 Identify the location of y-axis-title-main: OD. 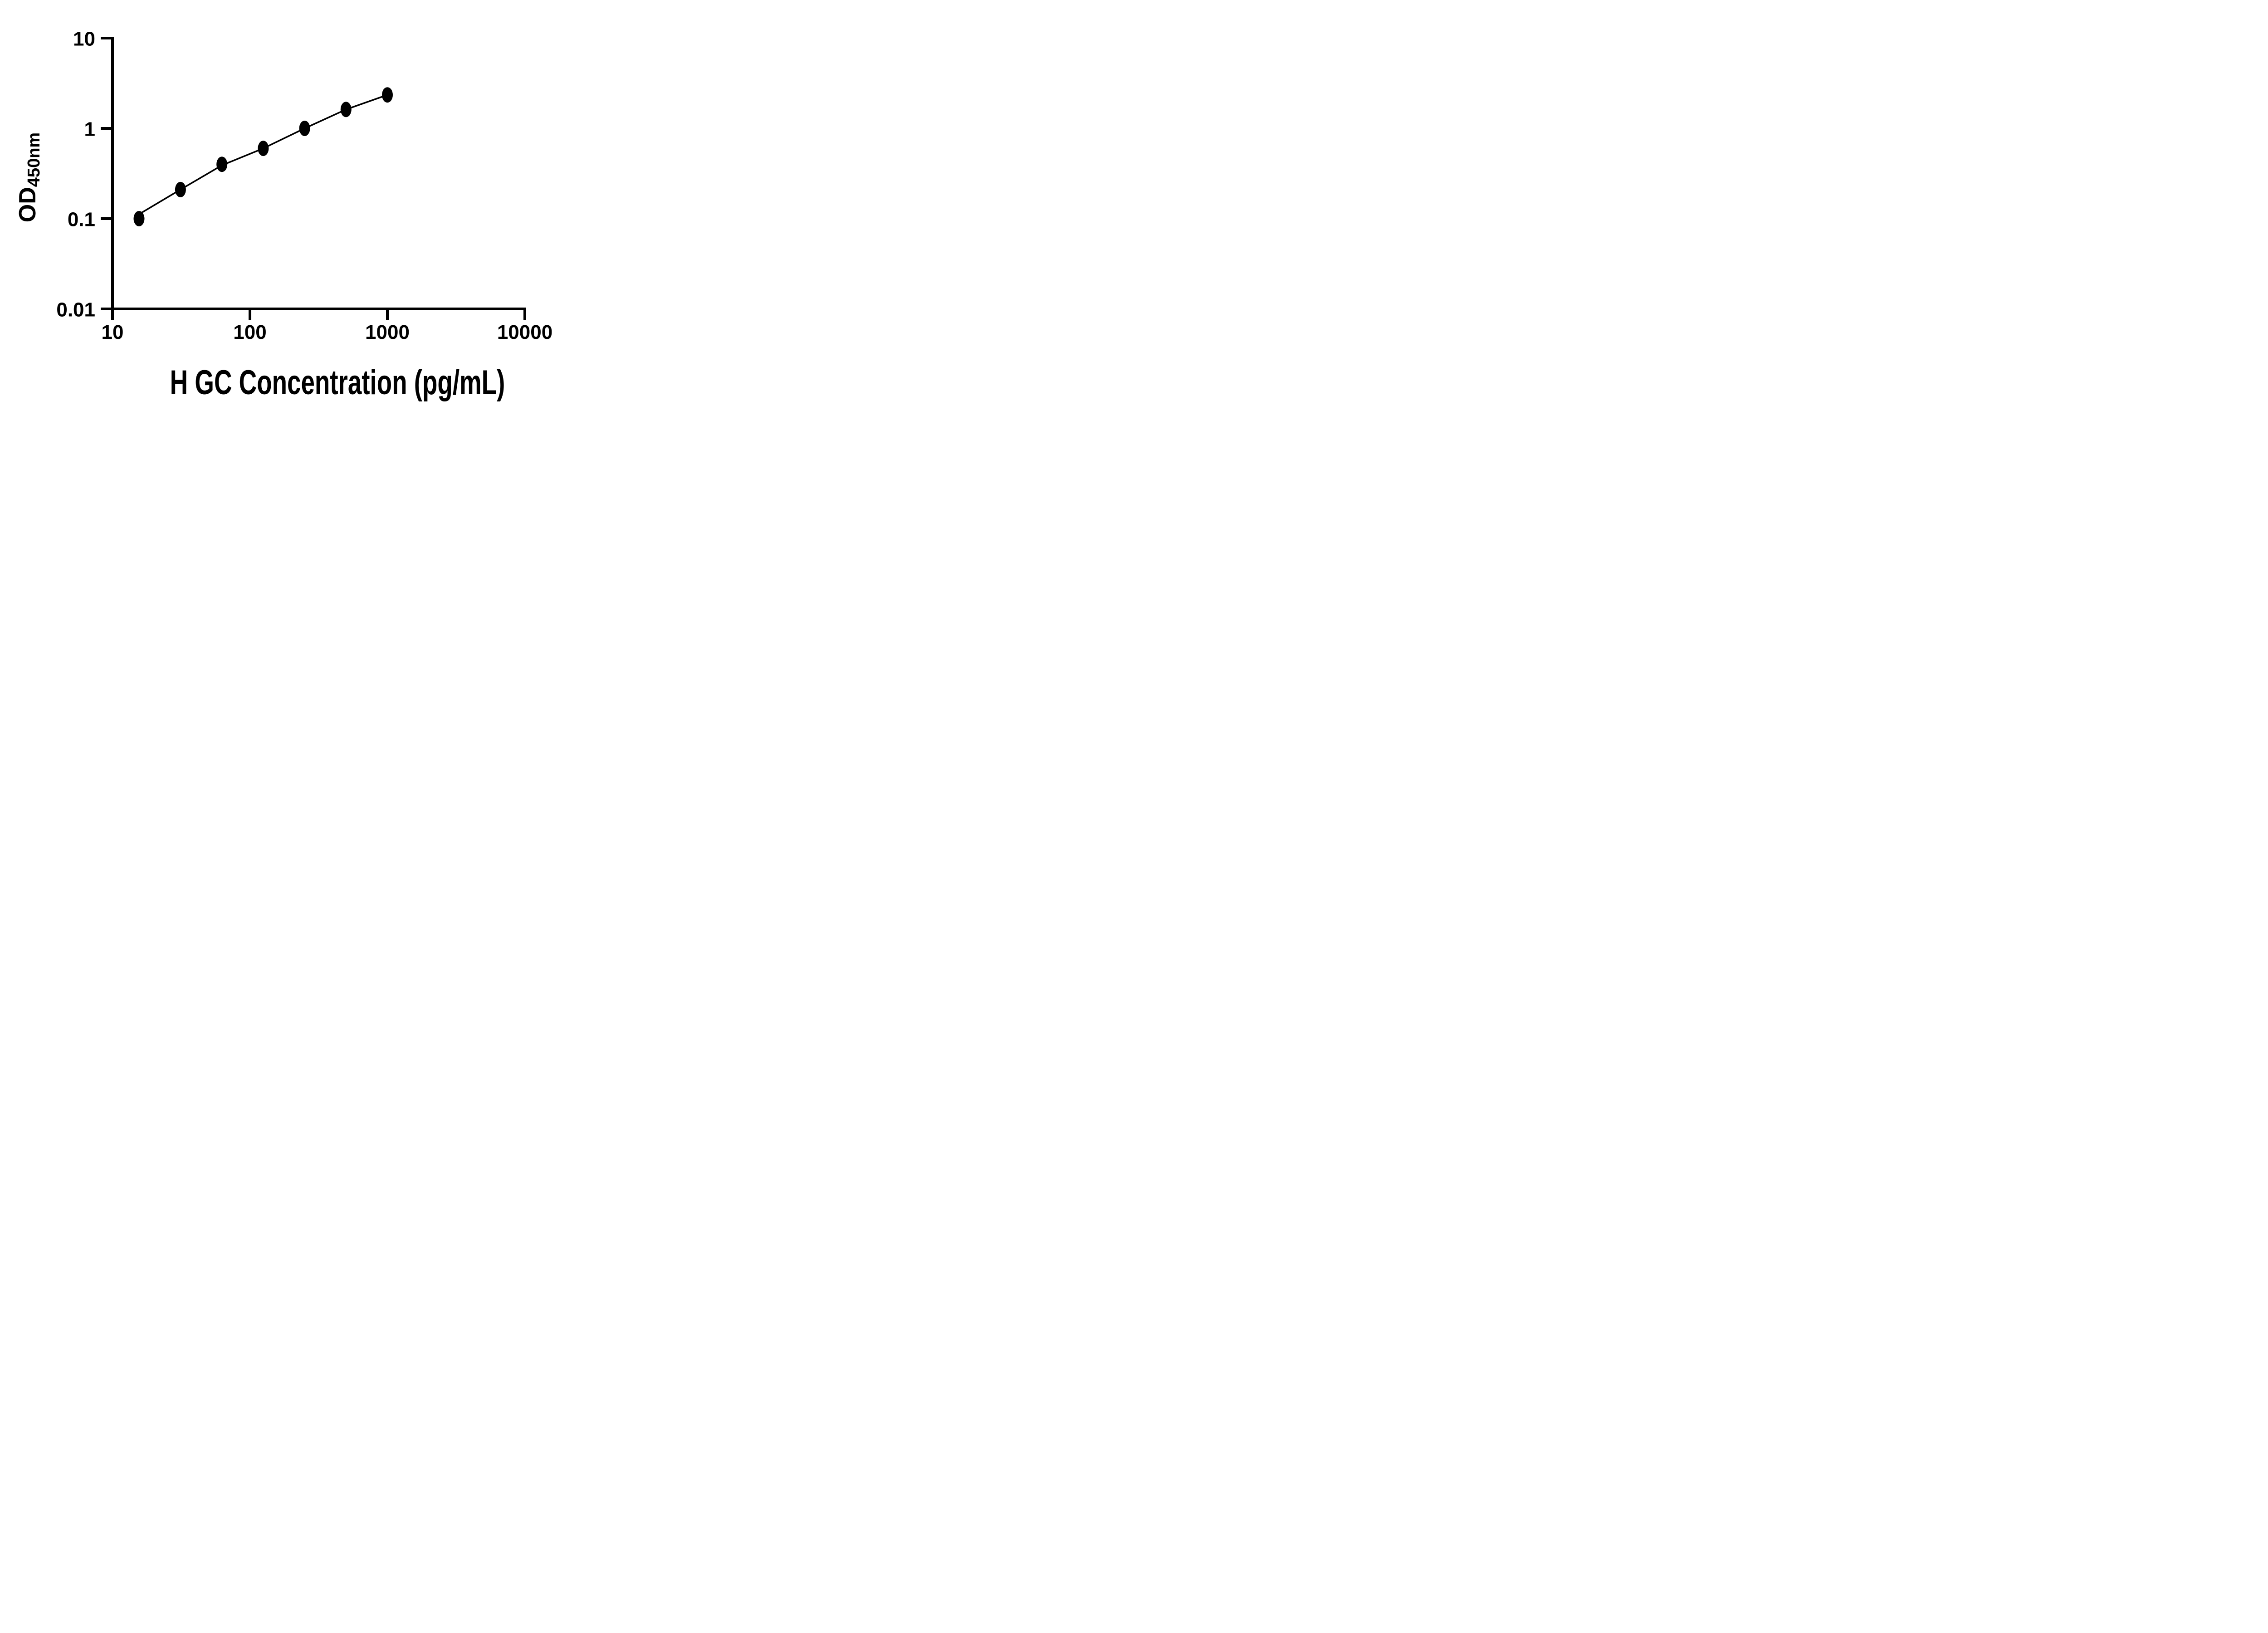
(28, 204).